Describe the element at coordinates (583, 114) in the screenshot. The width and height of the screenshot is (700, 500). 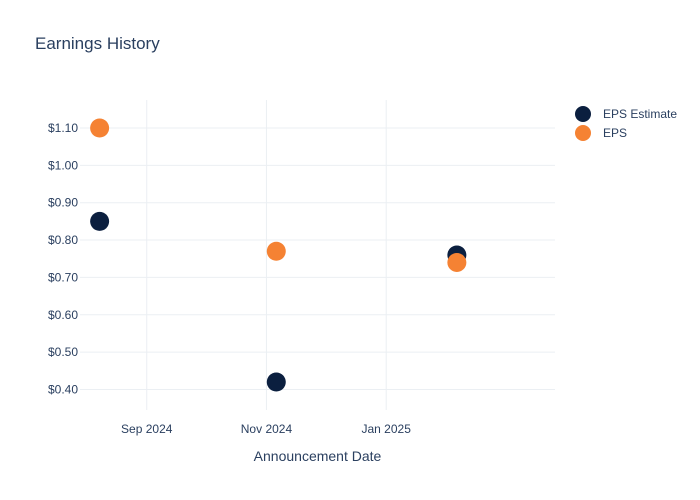
I see `legend-marker-eps-estimate` at that location.